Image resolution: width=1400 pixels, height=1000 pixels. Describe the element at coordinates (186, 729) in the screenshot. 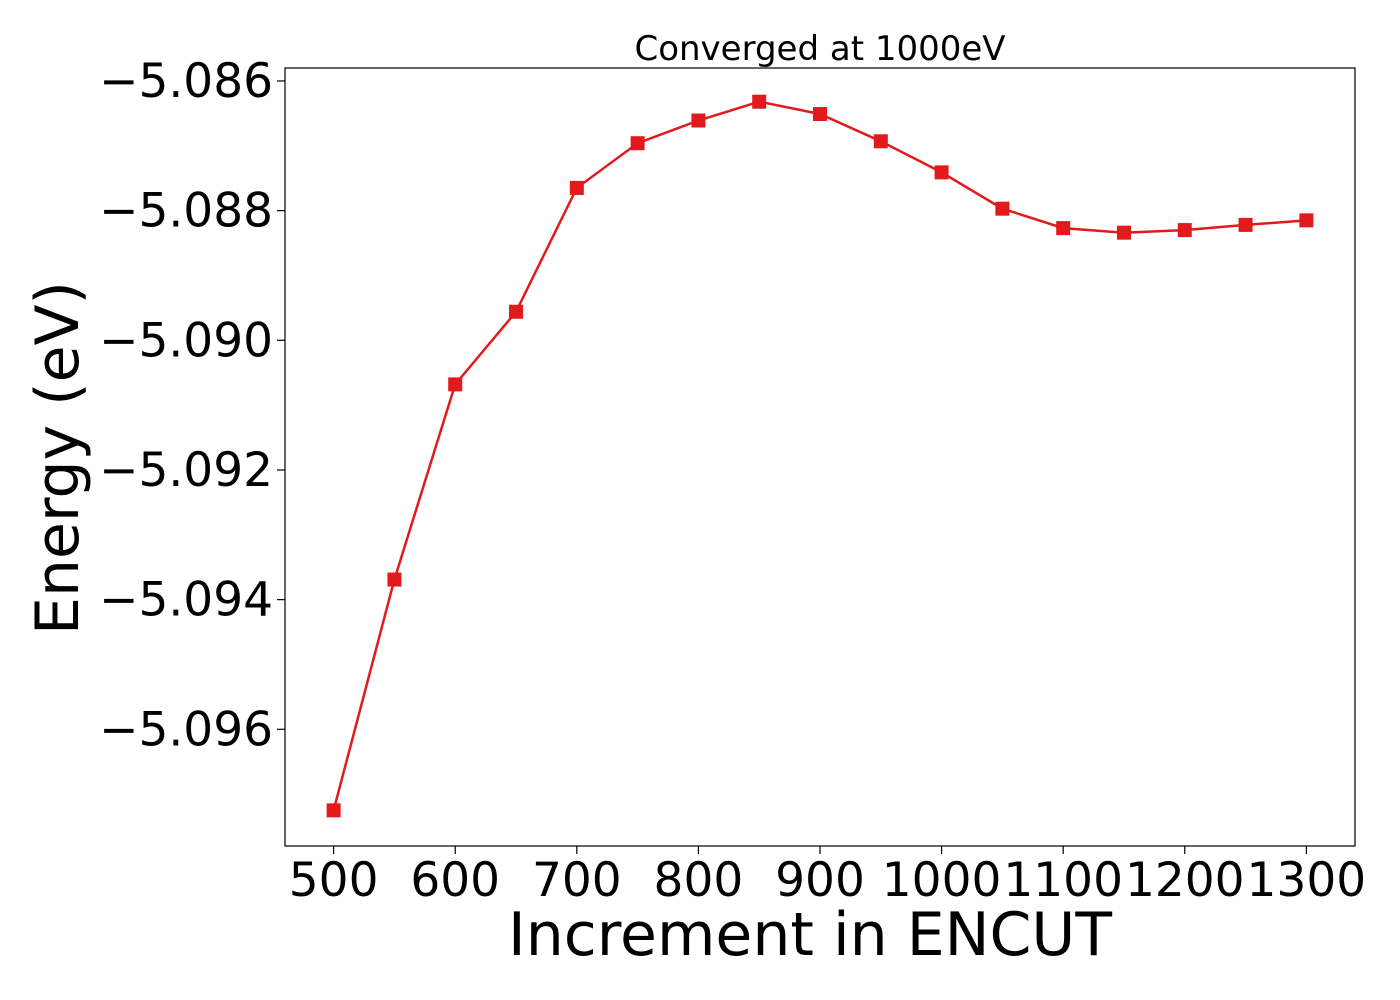

I see `y-tick-label: −5.096` at that location.